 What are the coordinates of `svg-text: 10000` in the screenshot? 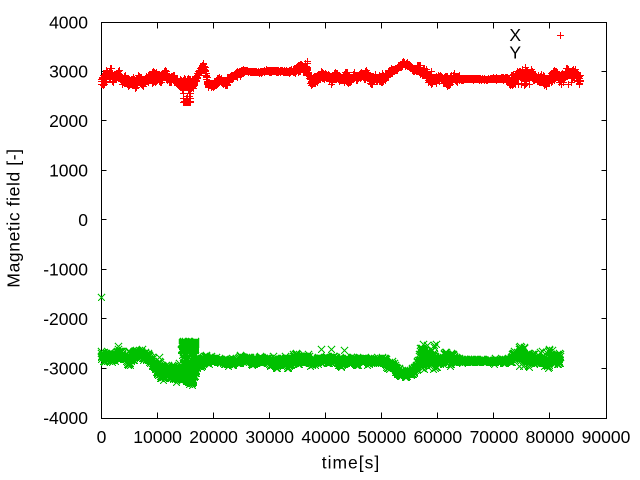 It's located at (157, 437).